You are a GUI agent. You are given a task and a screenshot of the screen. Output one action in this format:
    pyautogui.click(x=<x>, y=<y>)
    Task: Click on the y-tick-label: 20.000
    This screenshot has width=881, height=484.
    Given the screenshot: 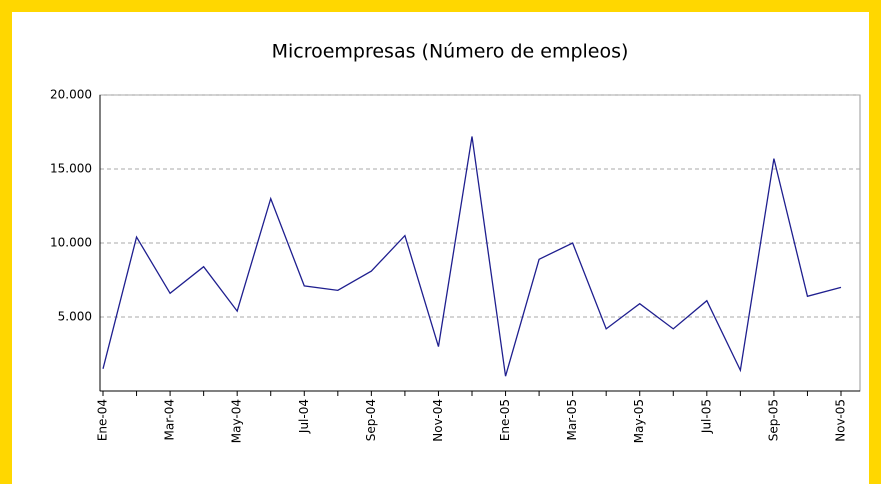 What is the action you would take?
    pyautogui.click(x=71, y=95)
    